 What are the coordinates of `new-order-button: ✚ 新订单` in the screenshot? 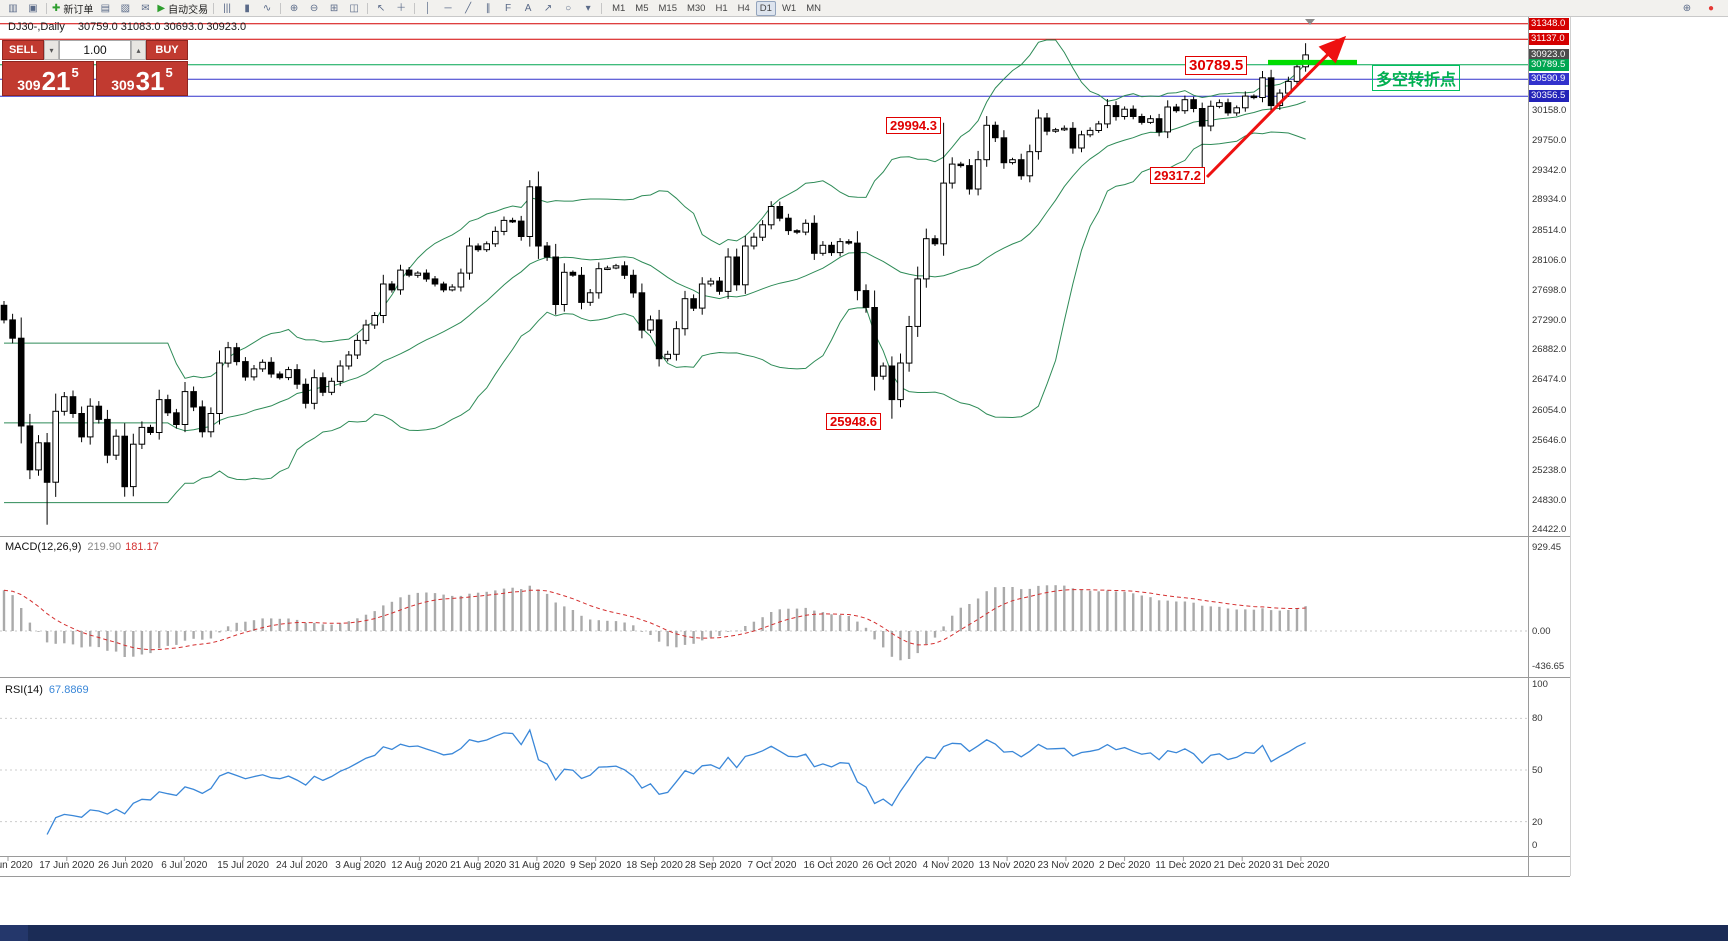 It's located at (72, 8).